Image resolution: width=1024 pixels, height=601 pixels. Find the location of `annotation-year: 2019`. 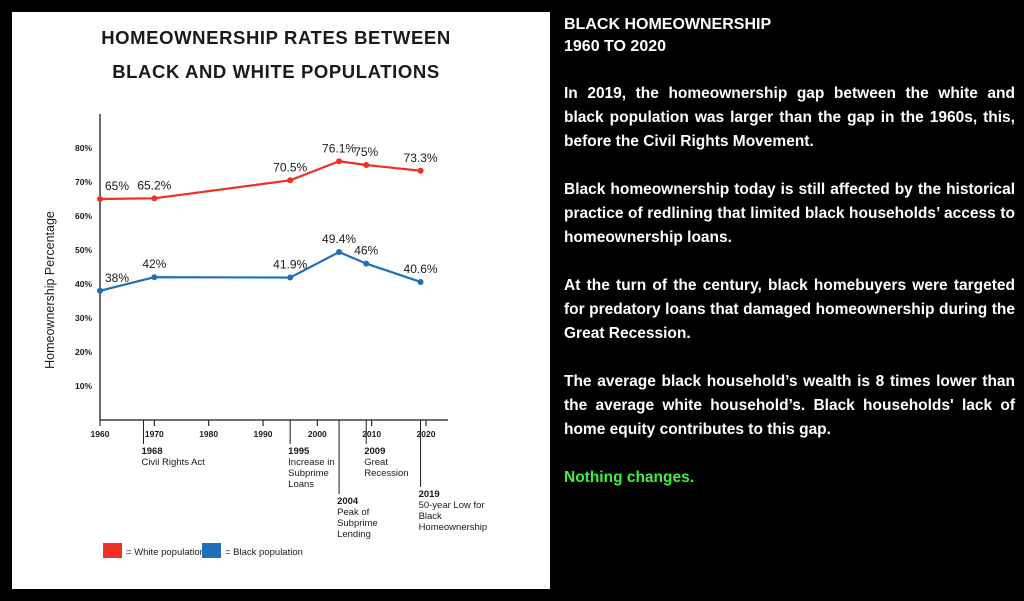

annotation-year: 2019 is located at coordinates (429, 494).